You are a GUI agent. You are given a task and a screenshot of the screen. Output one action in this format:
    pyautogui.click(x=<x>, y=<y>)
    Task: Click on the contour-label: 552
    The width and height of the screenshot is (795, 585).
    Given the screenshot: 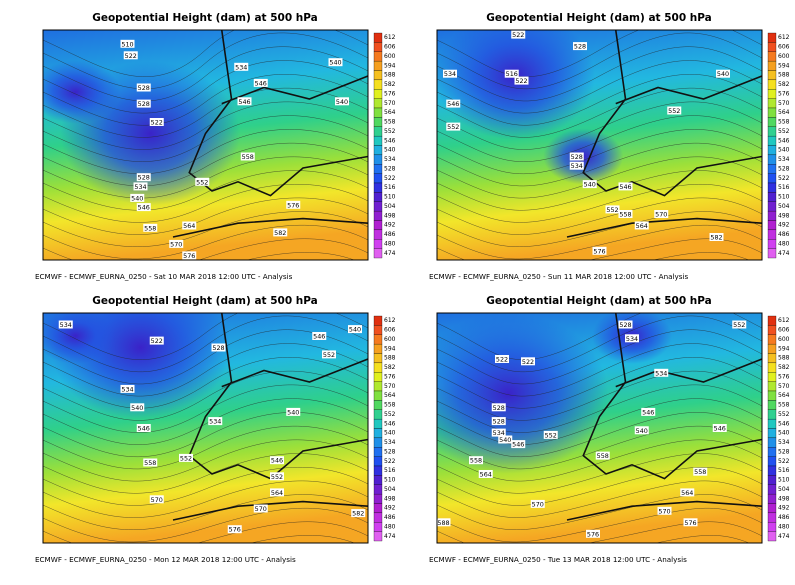 What is the action you would take?
    pyautogui.click(x=674, y=110)
    